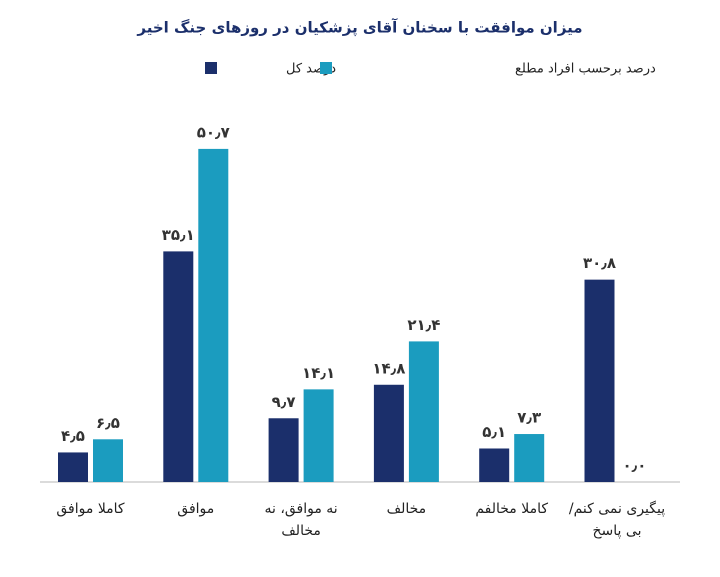 Image resolution: width=720 pixels, height=577 pixels. What do you see at coordinates (406, 509) in the screenshot?
I see `x-tick-label: مخالف` at bounding box center [406, 509].